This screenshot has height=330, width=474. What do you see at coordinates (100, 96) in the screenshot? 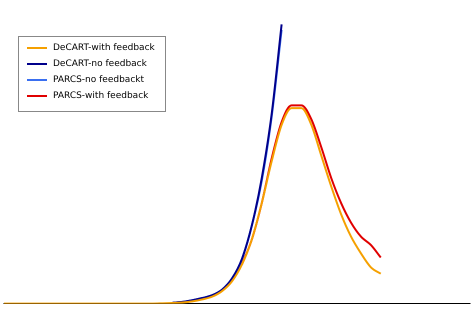
I see `legend-label: PARCS-with feedback` at bounding box center [100, 96].